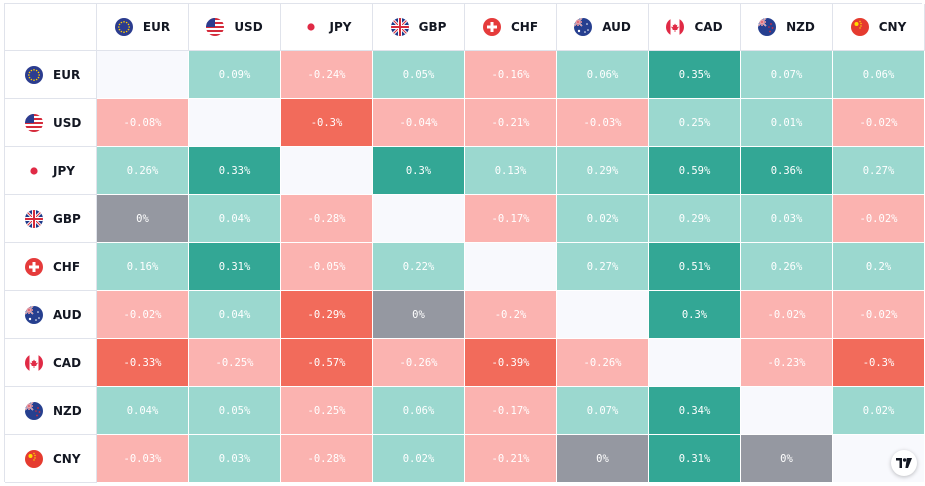 The image size is (925, 486). Describe the element at coordinates (419, 267) in the screenshot. I see `heatmap-cell-chf-gbp: 0.22%` at that location.